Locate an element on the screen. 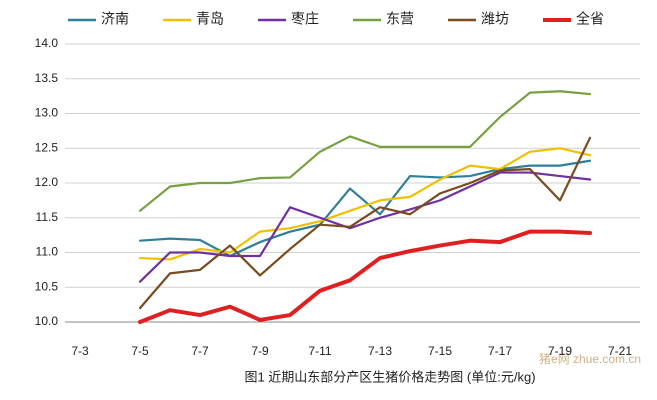 This screenshot has height=400, width=657. y-tick-label: 13.5 is located at coordinates (47, 78).